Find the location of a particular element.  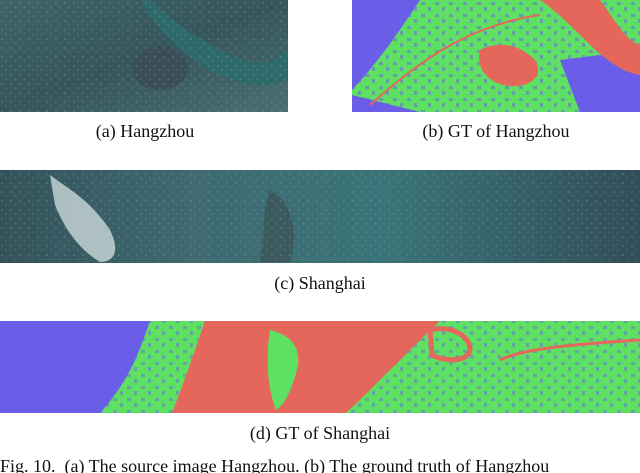

panel-caption: (a) Hangzhou is located at coordinates (145, 131).